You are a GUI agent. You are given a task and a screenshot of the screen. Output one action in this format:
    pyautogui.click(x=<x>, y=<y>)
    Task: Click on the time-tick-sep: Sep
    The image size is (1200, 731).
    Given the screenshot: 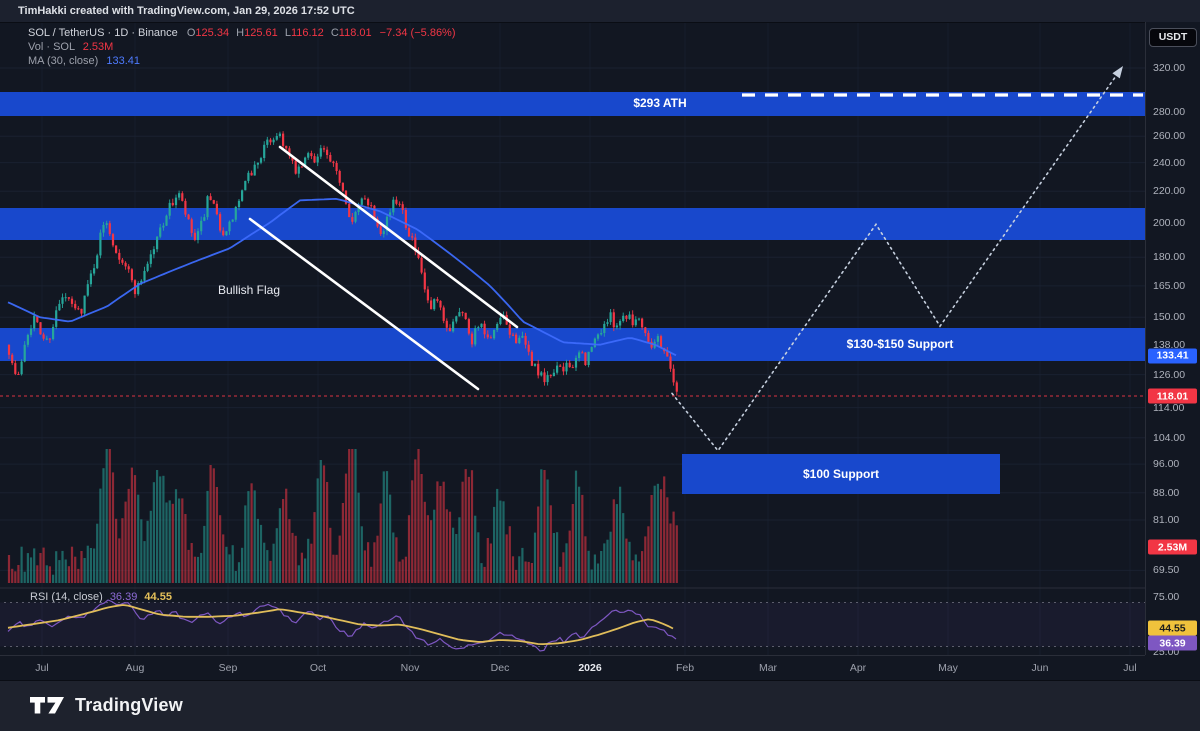 What is the action you would take?
    pyautogui.click(x=228, y=668)
    